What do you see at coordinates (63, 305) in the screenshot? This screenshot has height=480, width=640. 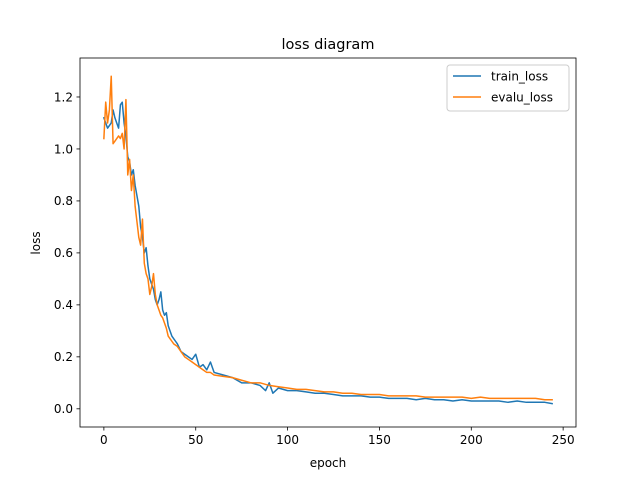 I see `y-tick-label: 0.4` at bounding box center [63, 305].